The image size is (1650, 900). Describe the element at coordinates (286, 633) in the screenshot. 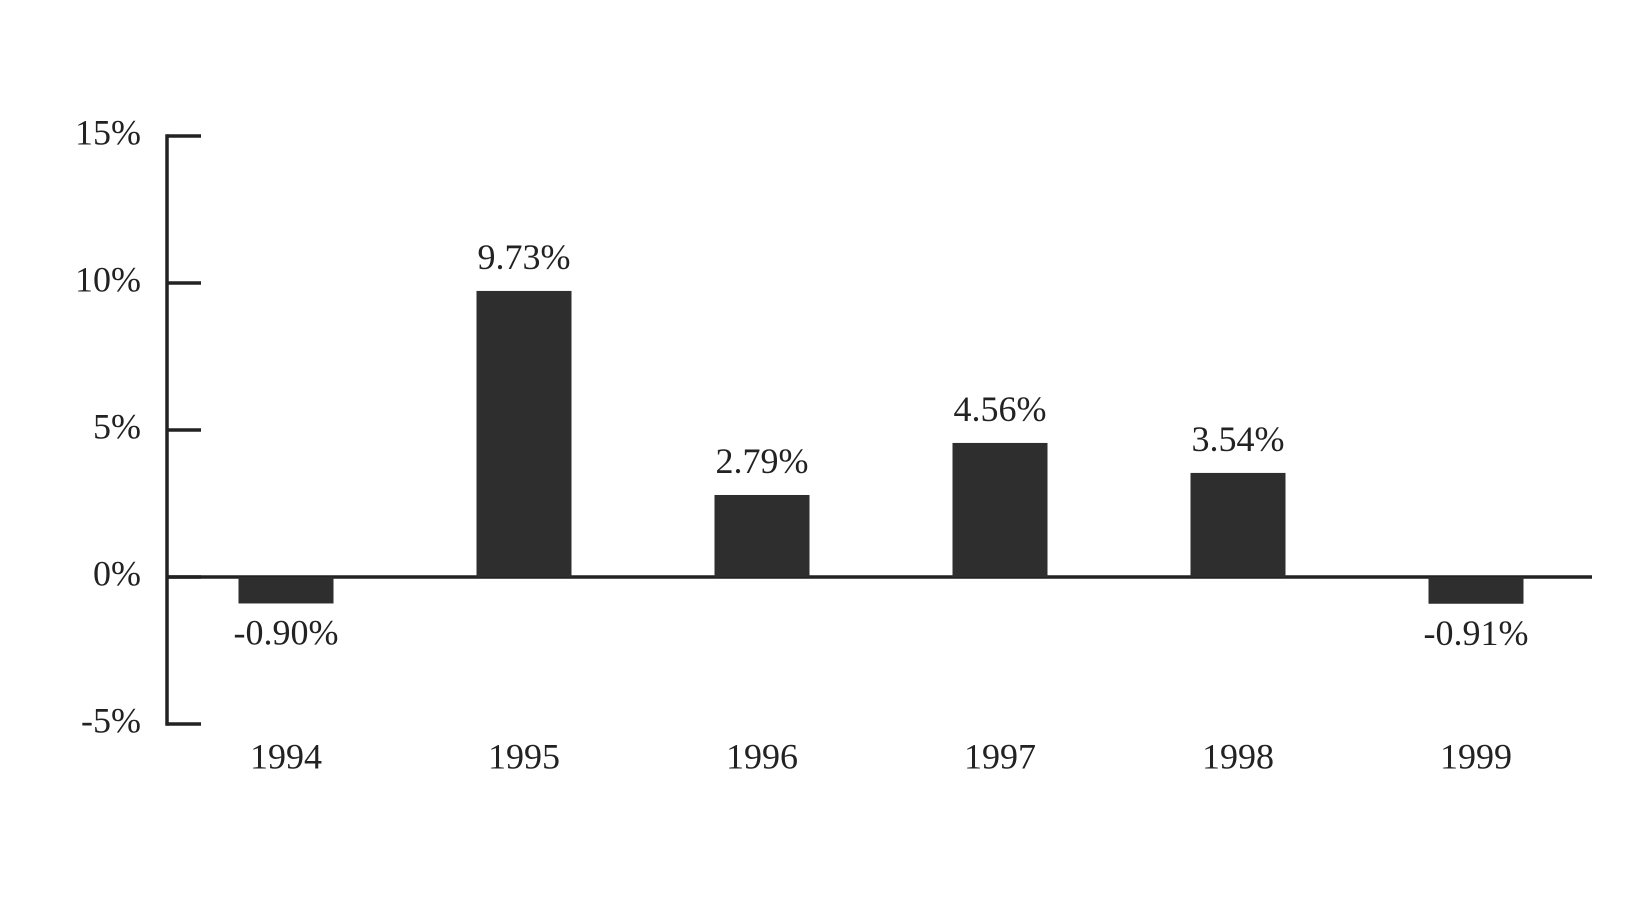

I see `value-label: -0.90%` at that location.